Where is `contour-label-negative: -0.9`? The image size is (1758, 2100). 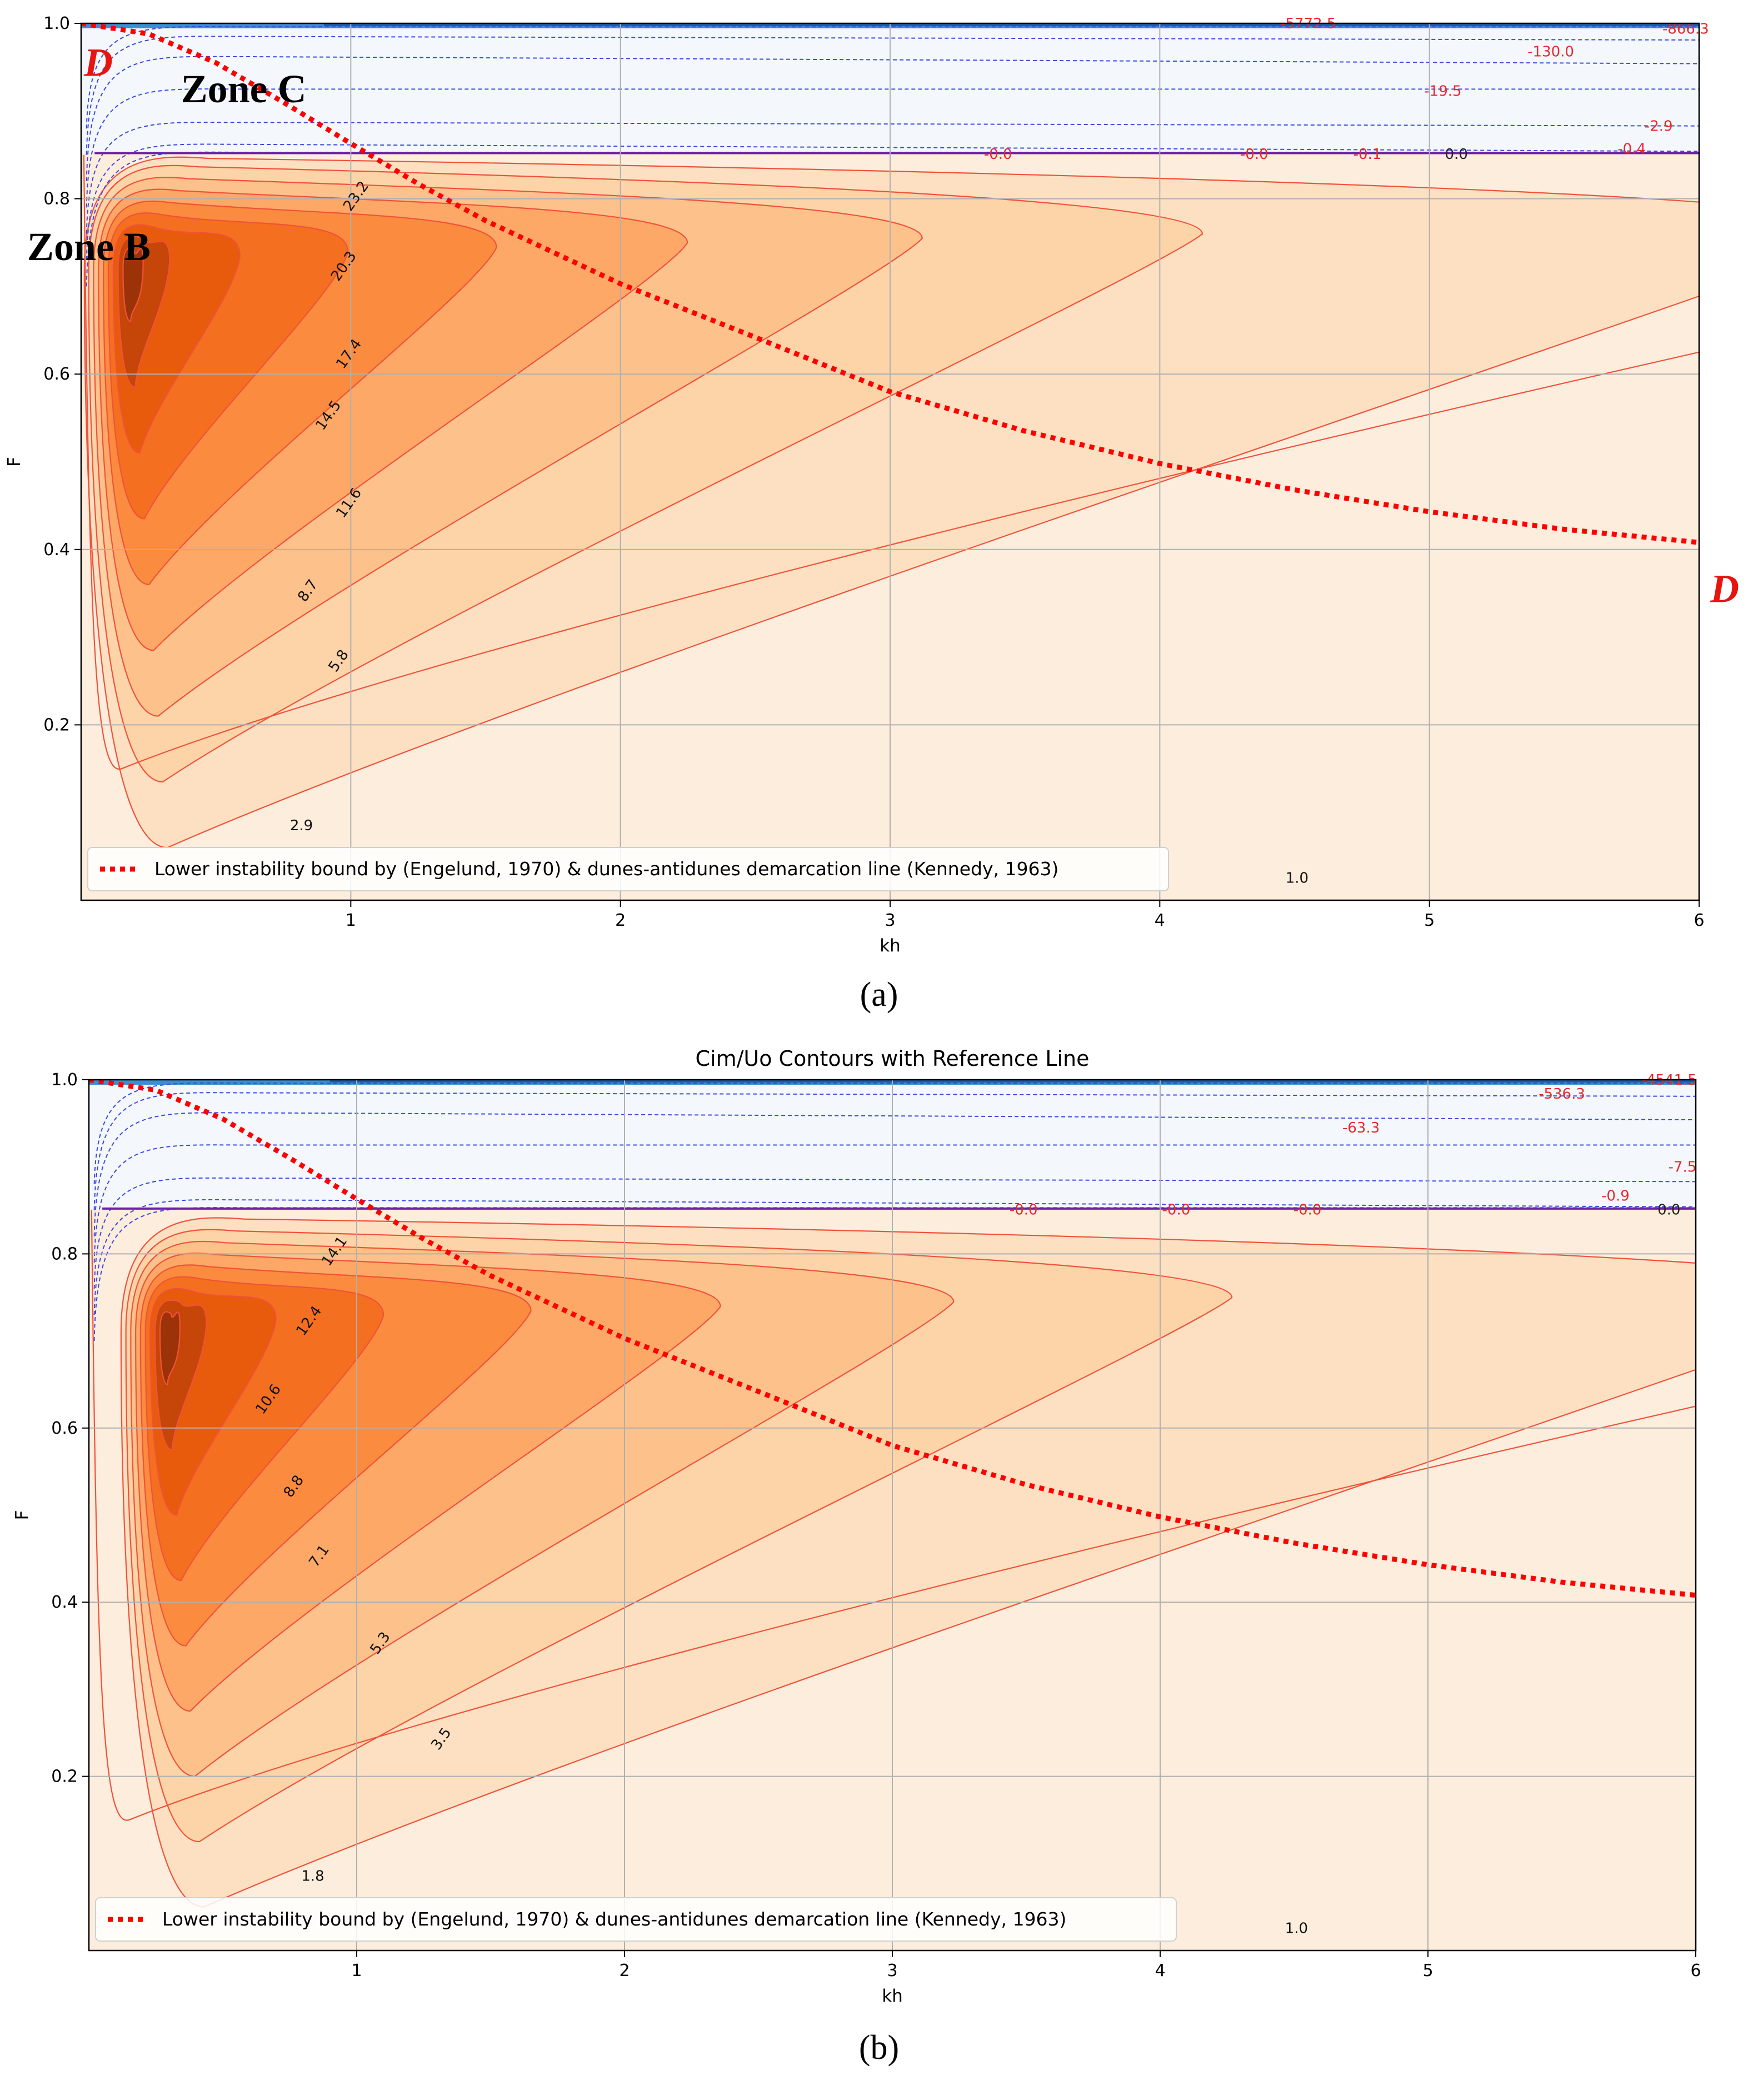
contour-label-negative: -0.9 is located at coordinates (1615, 1196).